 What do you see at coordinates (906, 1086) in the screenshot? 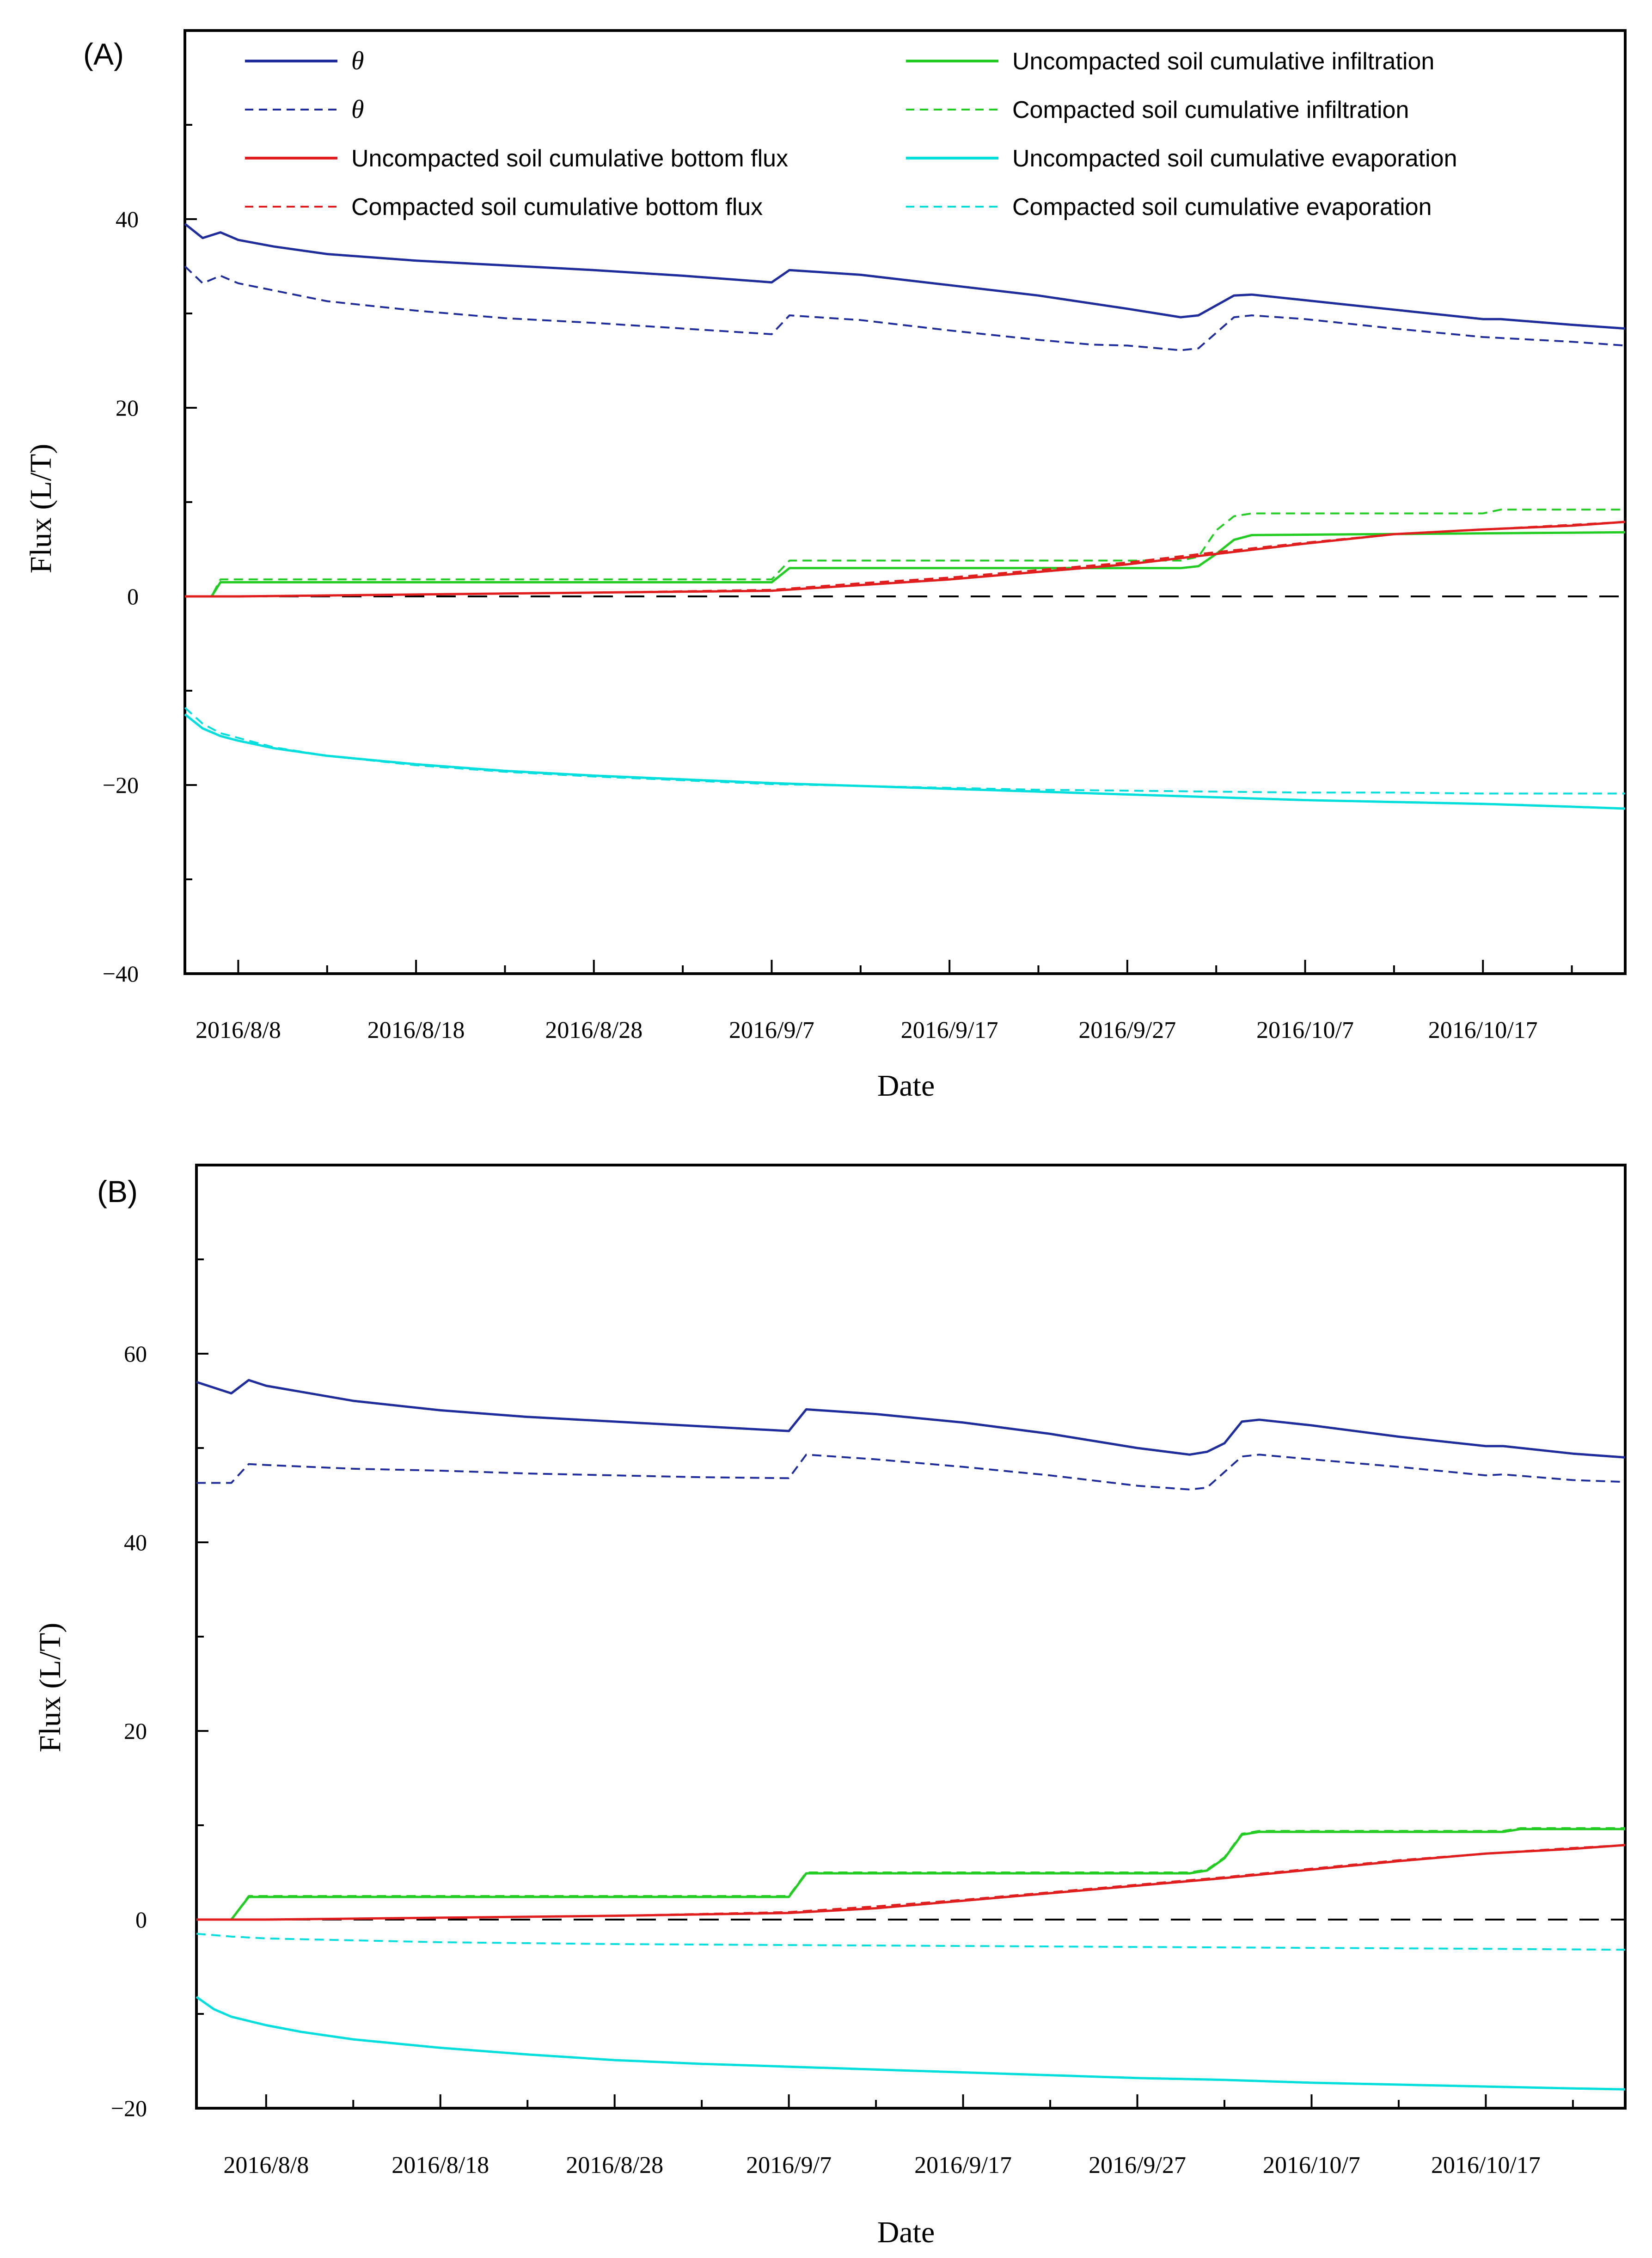
I see `panel-a-x-axis-title: Date` at bounding box center [906, 1086].